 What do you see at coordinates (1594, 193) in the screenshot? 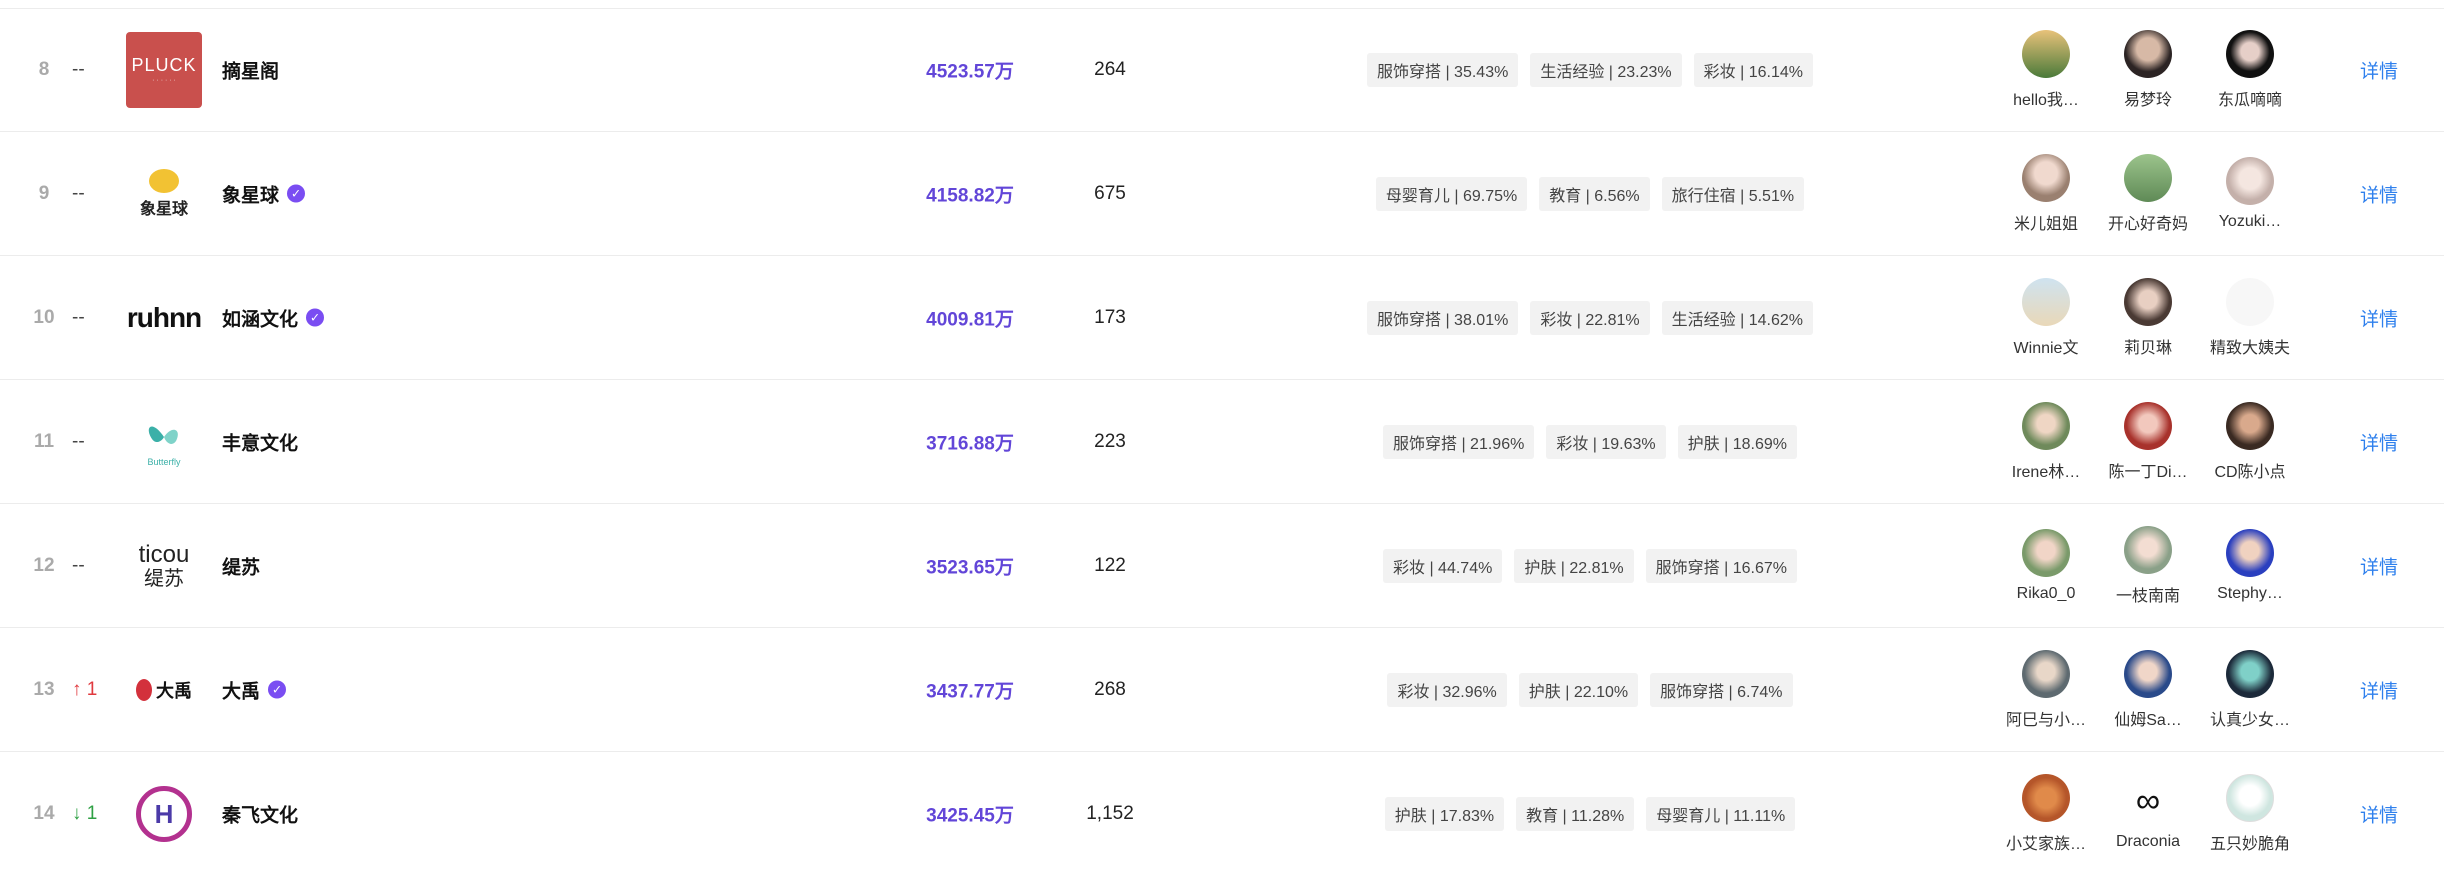
I see `category-tag: 教育 | 6.56%` at bounding box center [1594, 193].